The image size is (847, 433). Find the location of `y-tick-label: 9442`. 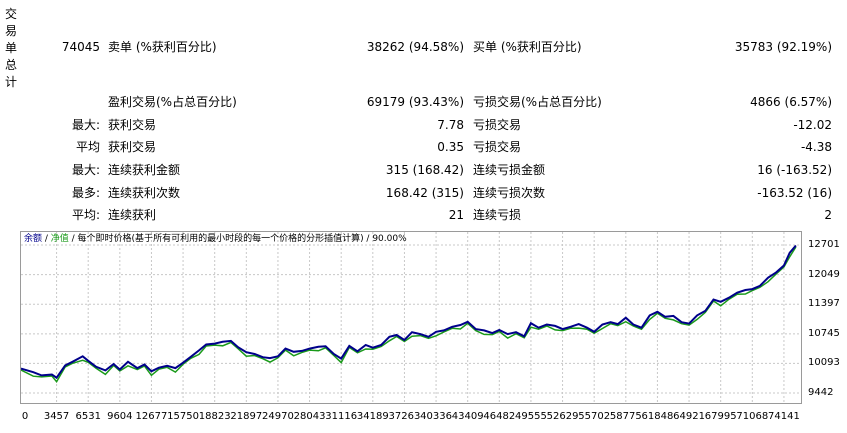

y-tick-label: 9442 is located at coordinates (821, 392).